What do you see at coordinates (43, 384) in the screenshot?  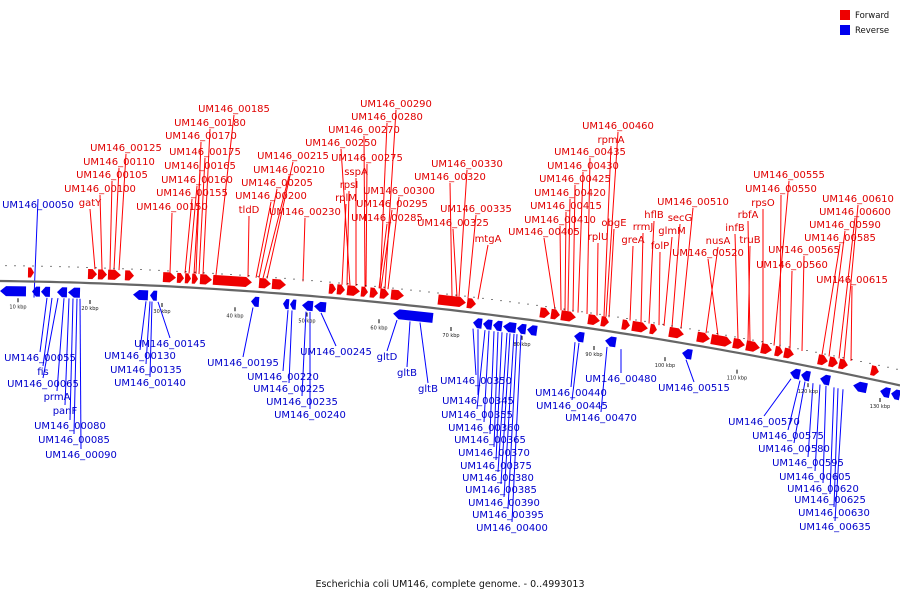 I see `reverse-gene-label: UM146_00065` at bounding box center [43, 384].